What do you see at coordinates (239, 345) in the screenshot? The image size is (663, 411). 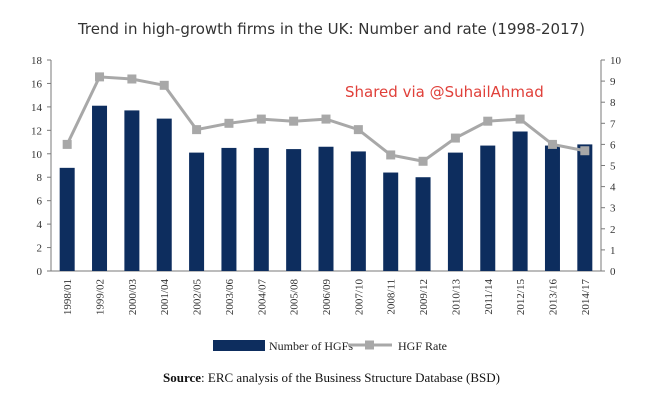 I see `legend-swatch-hgf-count` at bounding box center [239, 345].